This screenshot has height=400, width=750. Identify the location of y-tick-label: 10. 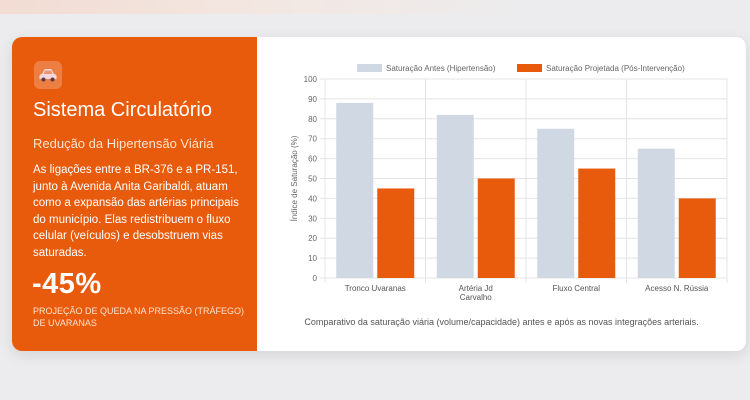
(312, 258).